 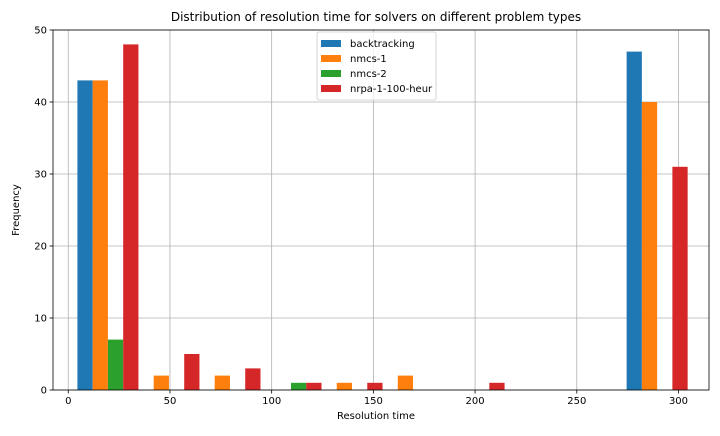 I want to click on y-tick-label: 40, so click(x=40, y=103).